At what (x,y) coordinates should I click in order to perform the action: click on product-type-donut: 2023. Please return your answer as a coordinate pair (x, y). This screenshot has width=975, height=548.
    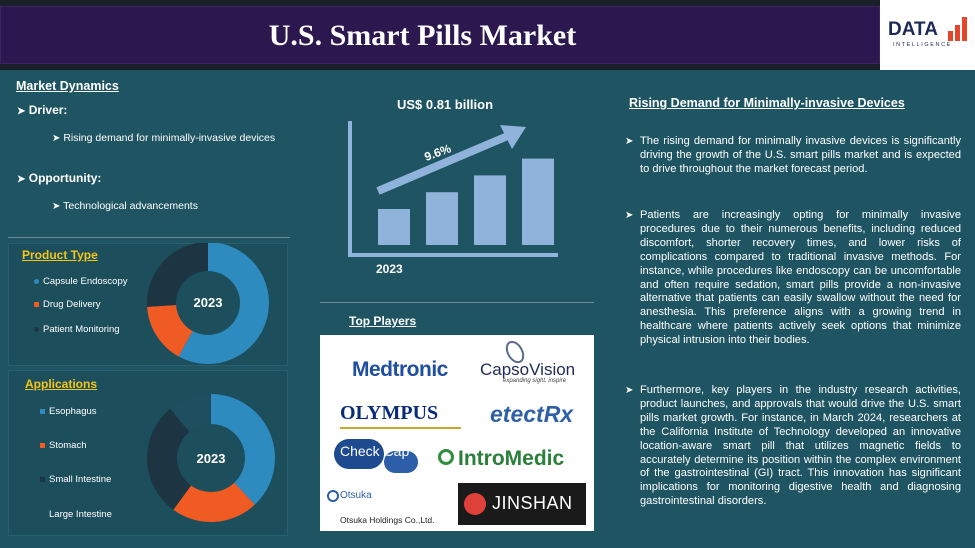
    Looking at the image, I should click on (208, 303).